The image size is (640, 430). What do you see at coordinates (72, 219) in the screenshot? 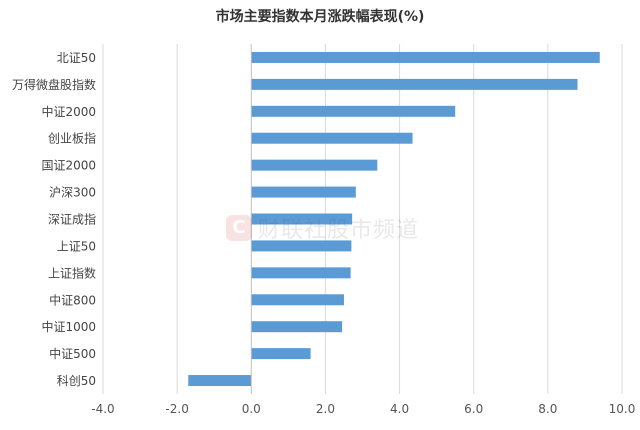
I see `category-label: 深证成指` at bounding box center [72, 219].